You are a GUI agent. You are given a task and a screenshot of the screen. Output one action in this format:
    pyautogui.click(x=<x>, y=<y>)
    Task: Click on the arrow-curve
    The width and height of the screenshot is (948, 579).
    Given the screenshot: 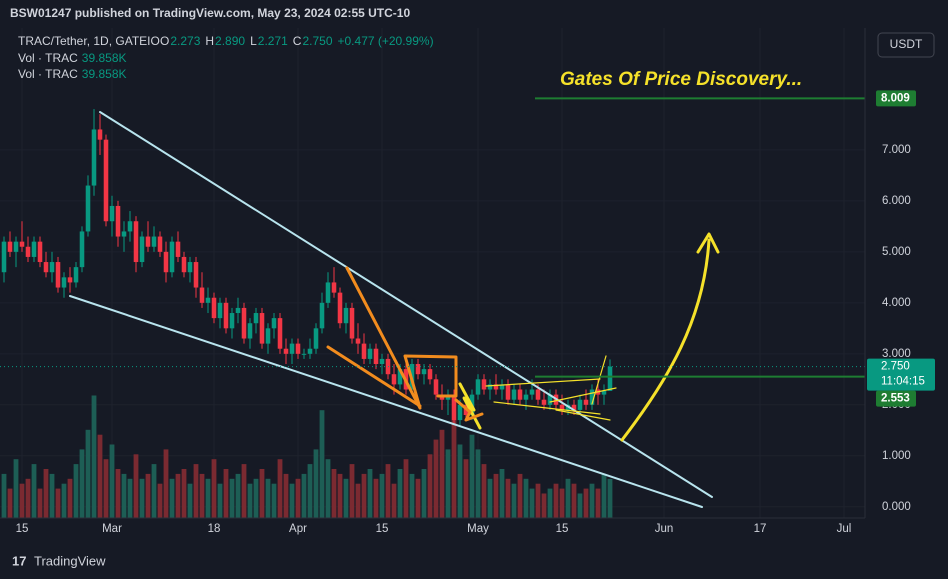 What is the action you would take?
    pyautogui.click(x=665, y=340)
    